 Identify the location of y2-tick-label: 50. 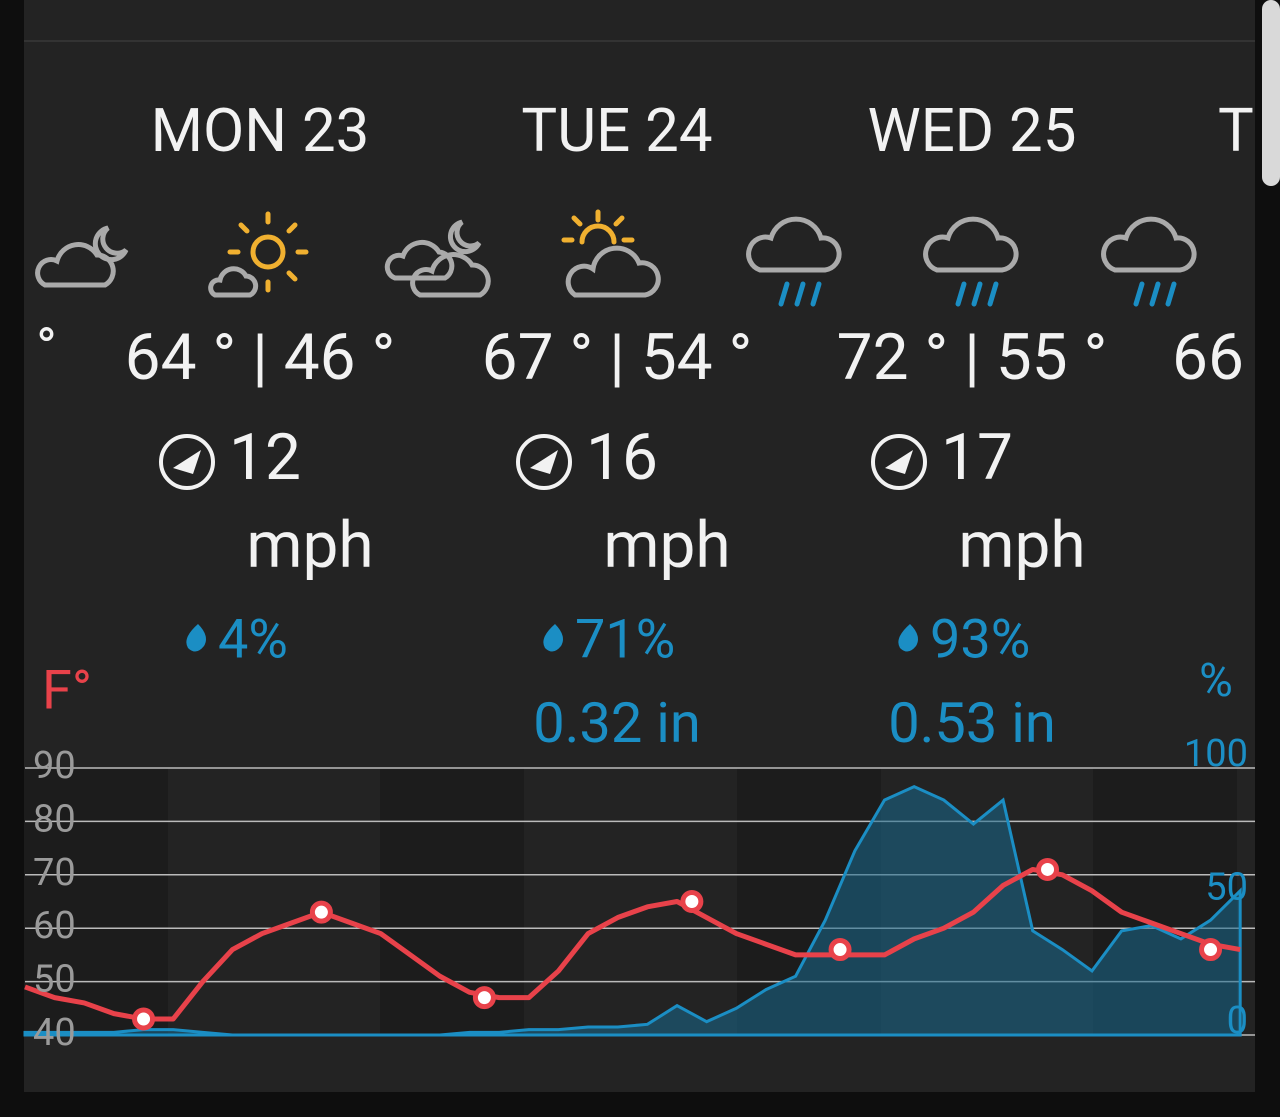
(1226, 888).